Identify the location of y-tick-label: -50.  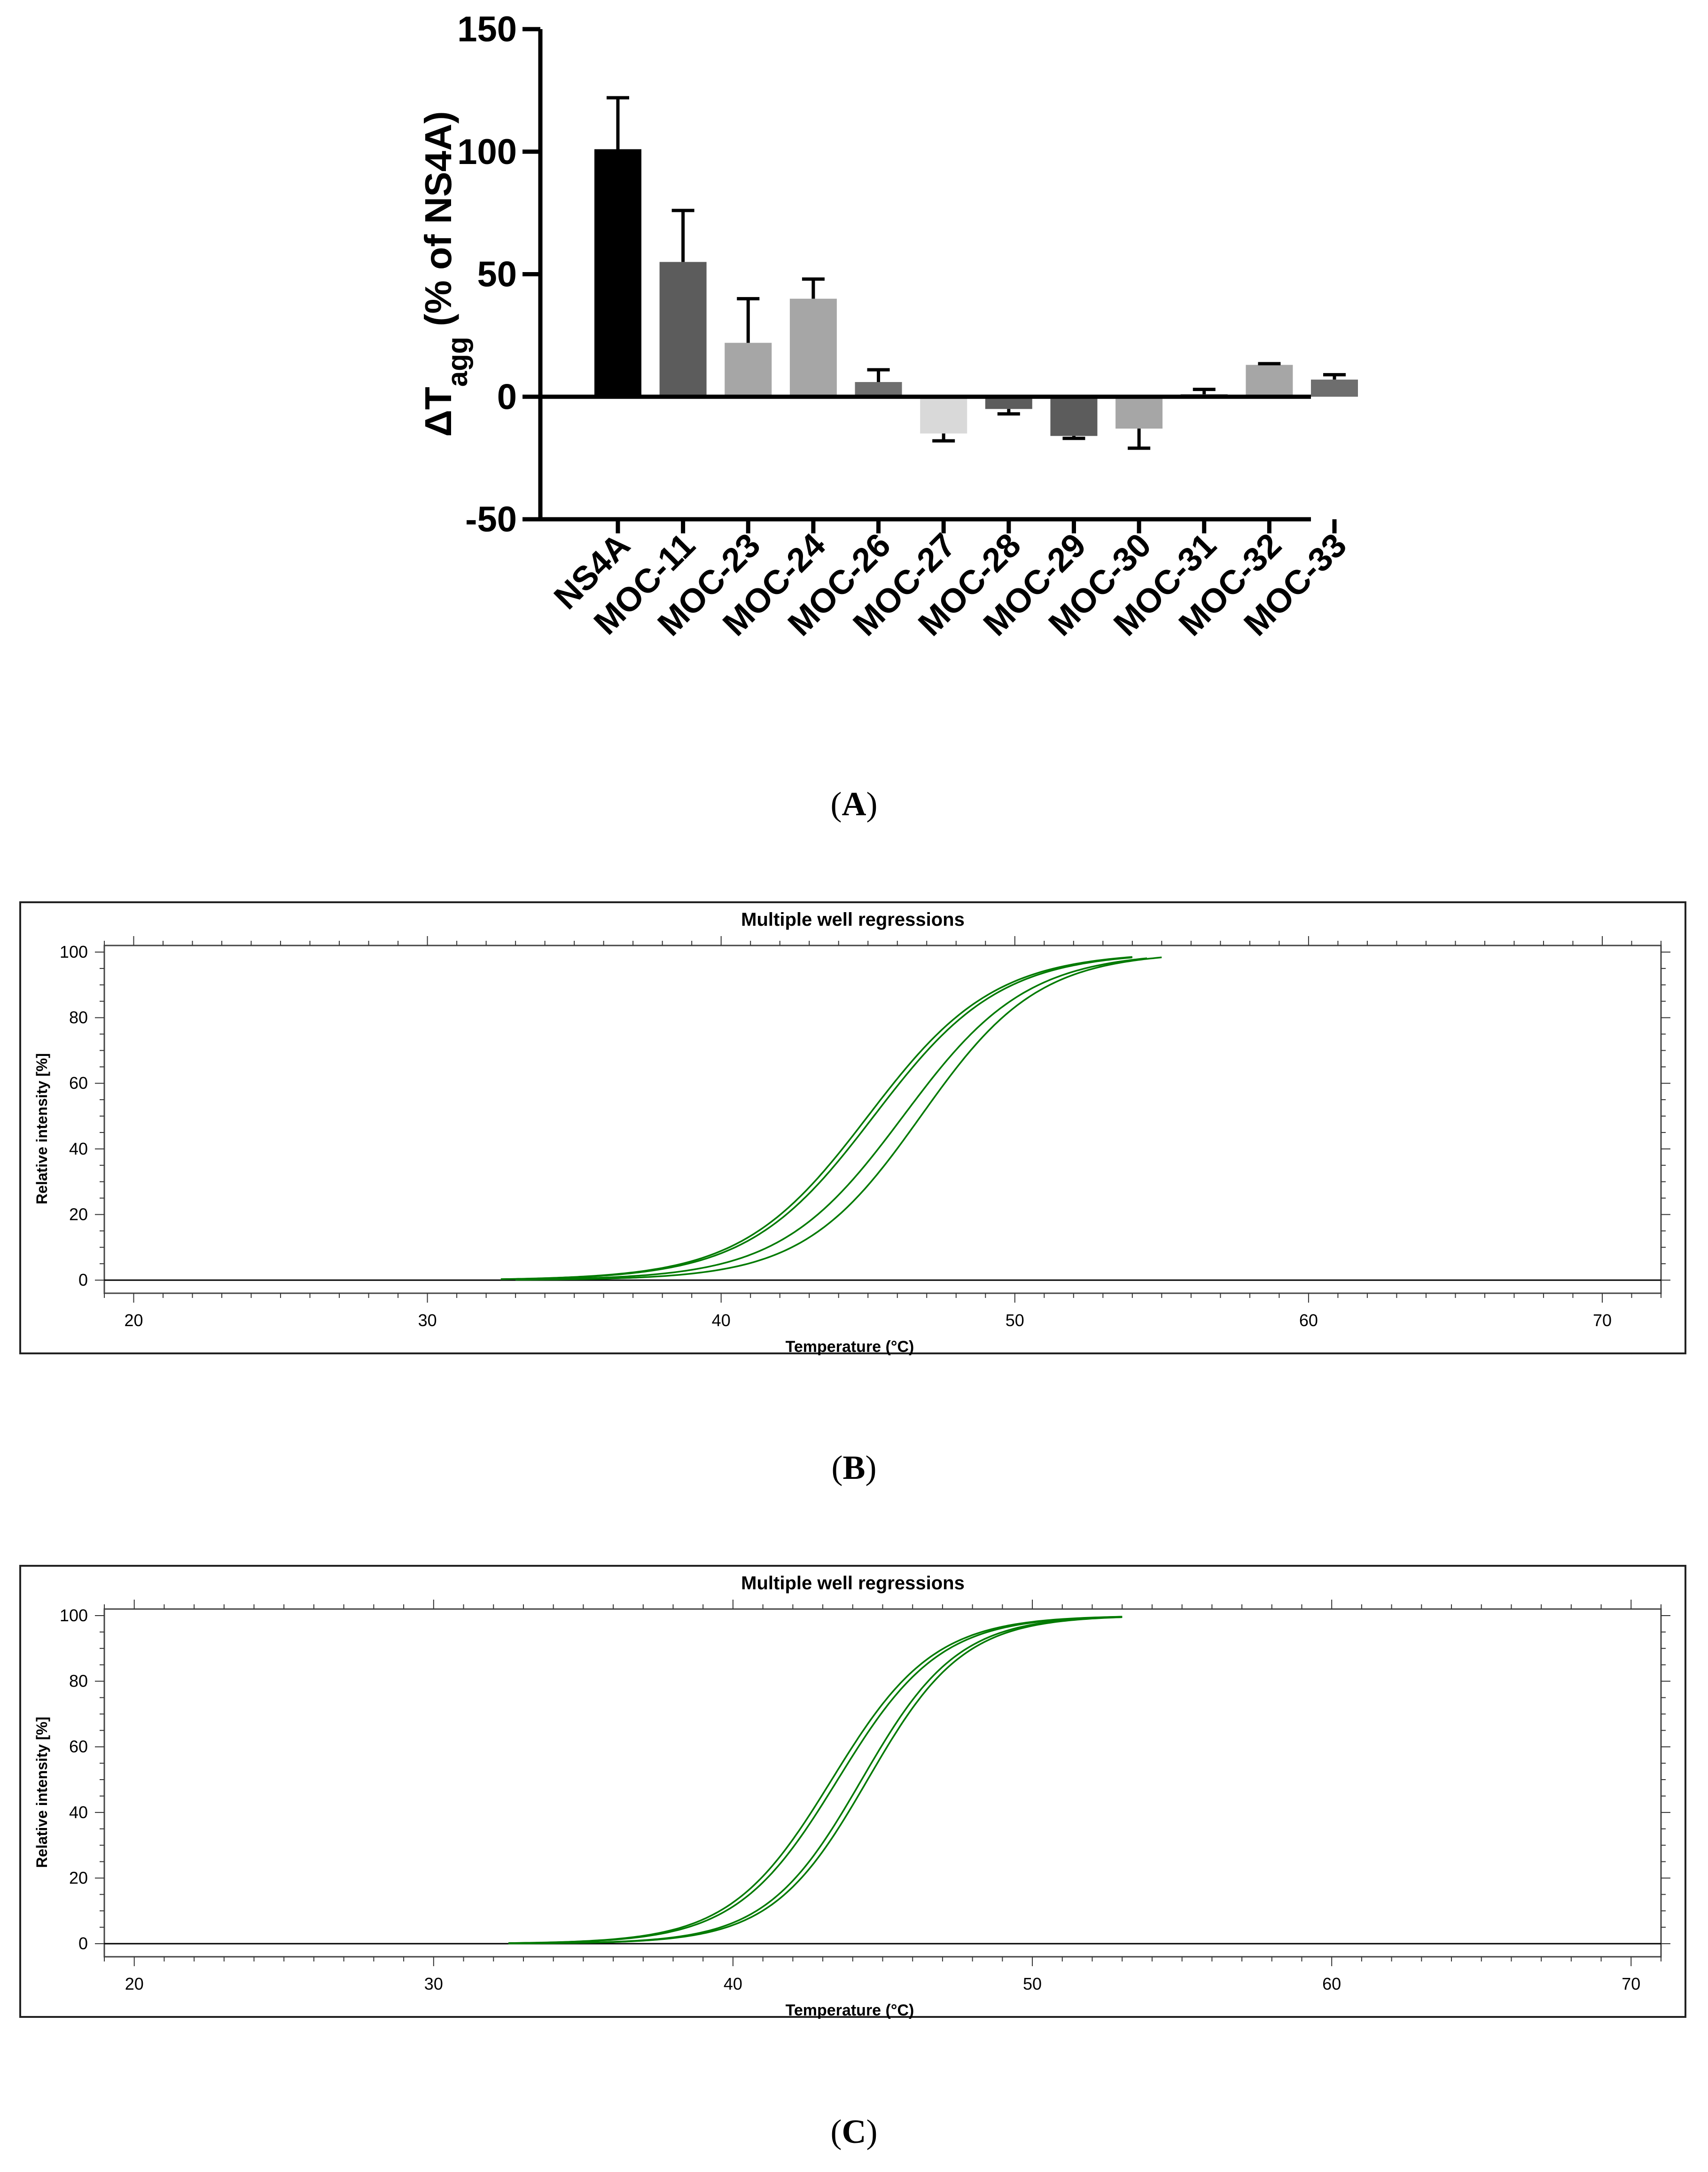
(491, 519).